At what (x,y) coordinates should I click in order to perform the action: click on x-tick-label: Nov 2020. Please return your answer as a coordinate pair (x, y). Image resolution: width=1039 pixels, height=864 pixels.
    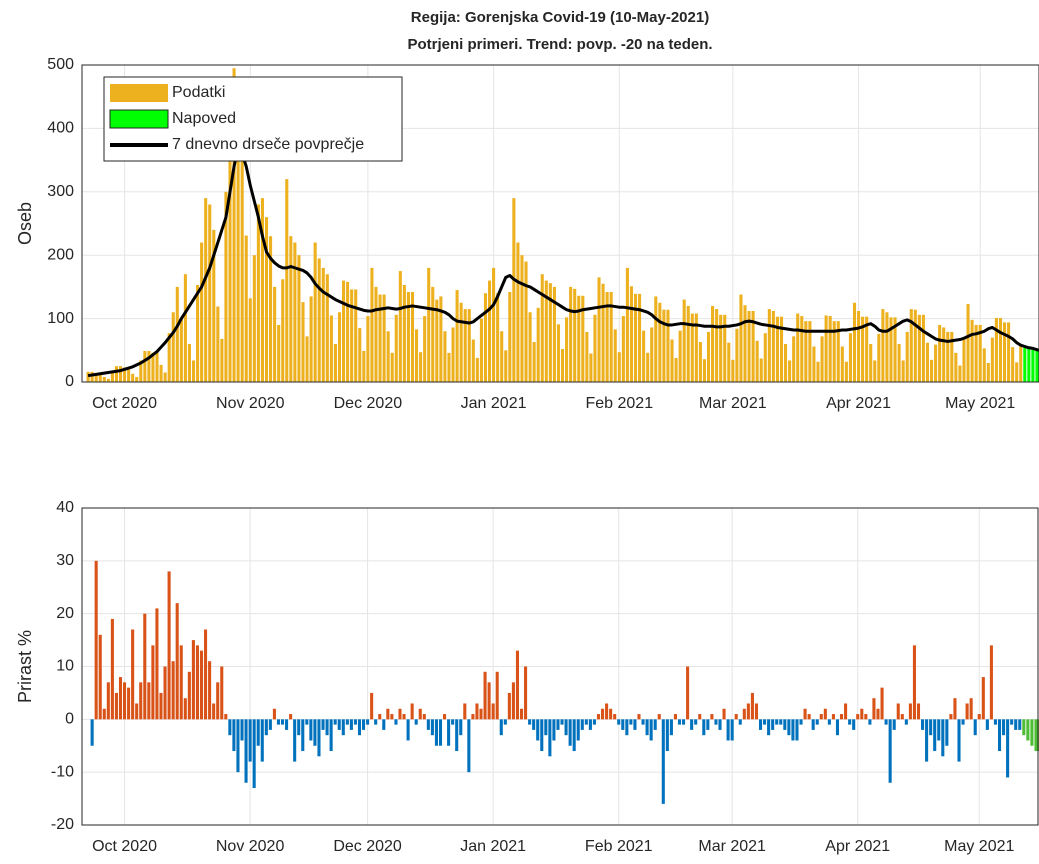
    Looking at the image, I should click on (250, 846).